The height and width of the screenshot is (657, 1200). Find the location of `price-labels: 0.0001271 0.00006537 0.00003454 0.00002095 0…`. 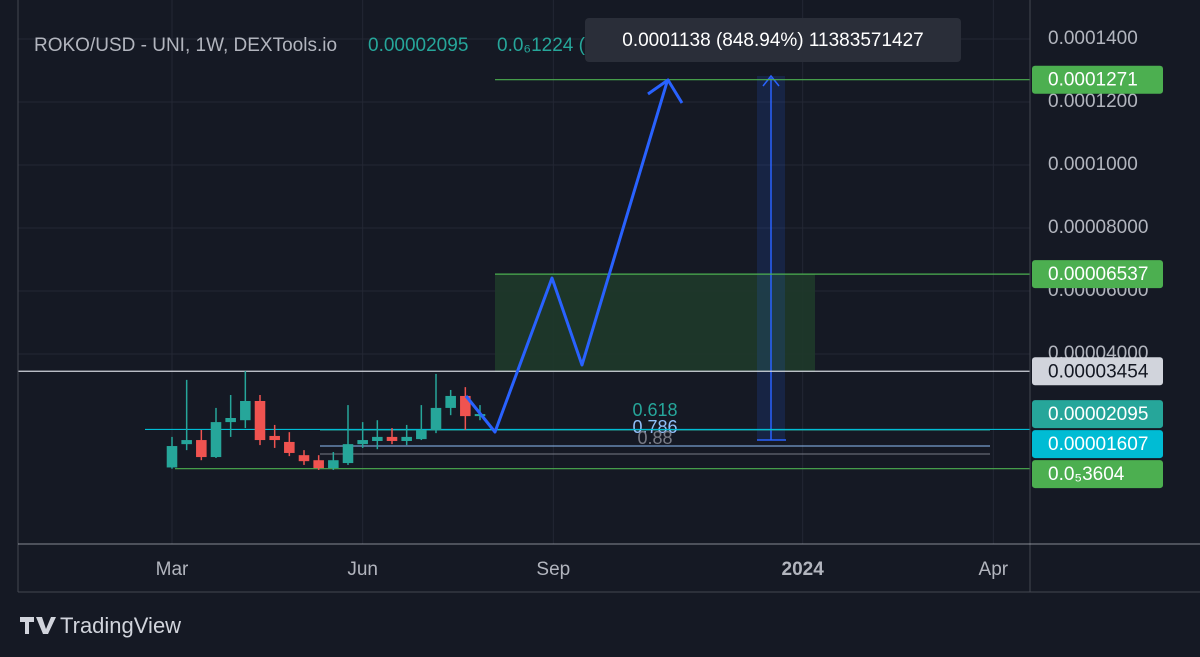

price-labels: 0.0001271 0.00006537 0.00003454 0.00002095 0… is located at coordinates (1097, 277).